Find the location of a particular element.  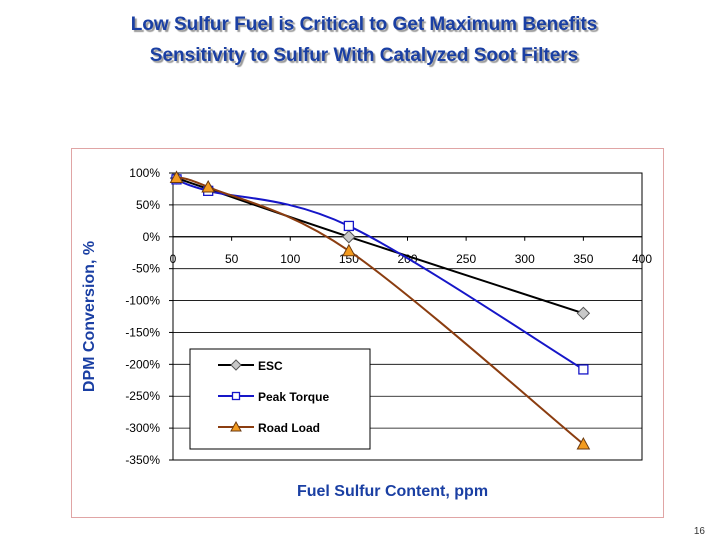

x-axis-title: Fuel Sulfur Content, ppm is located at coordinates (392, 491).